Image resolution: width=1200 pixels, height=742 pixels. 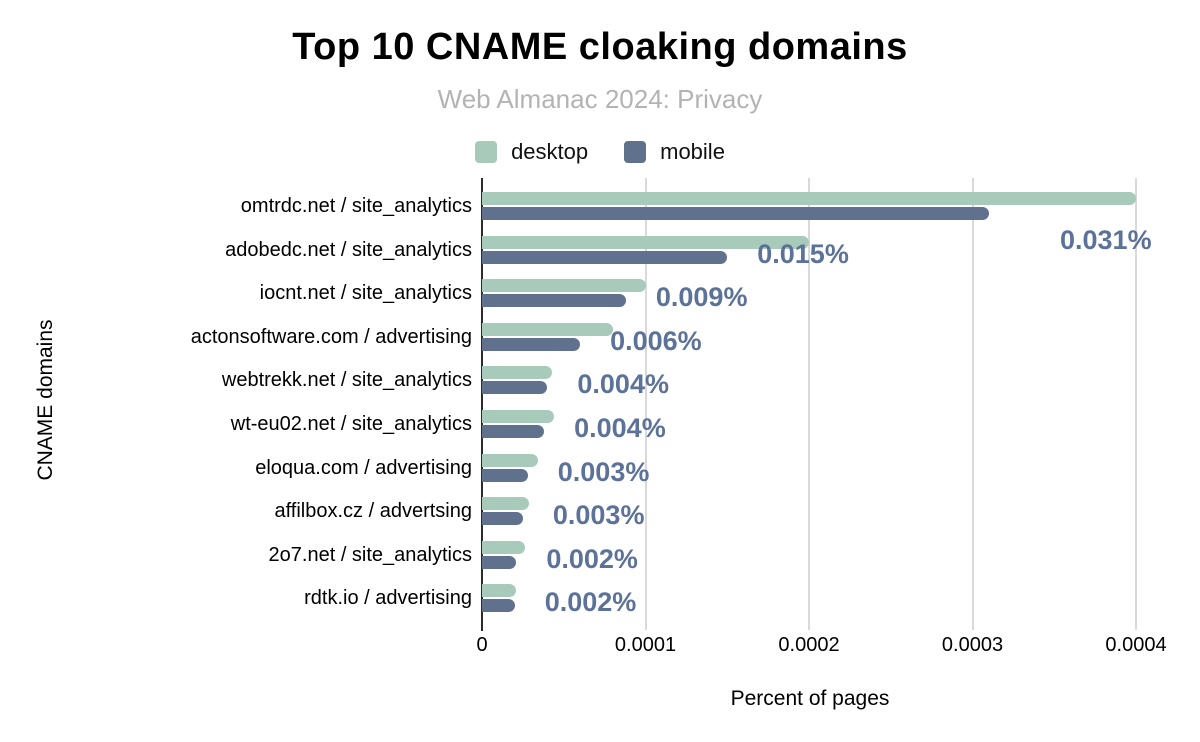 I want to click on legend: desktop mobile, so click(x=600, y=152).